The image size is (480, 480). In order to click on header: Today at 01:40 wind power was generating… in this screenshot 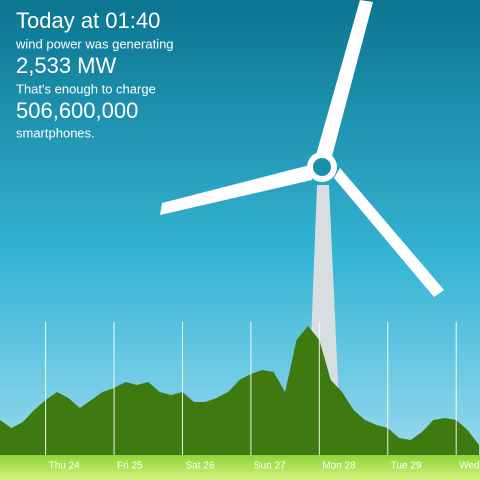, I will do `click(94, 74)`.